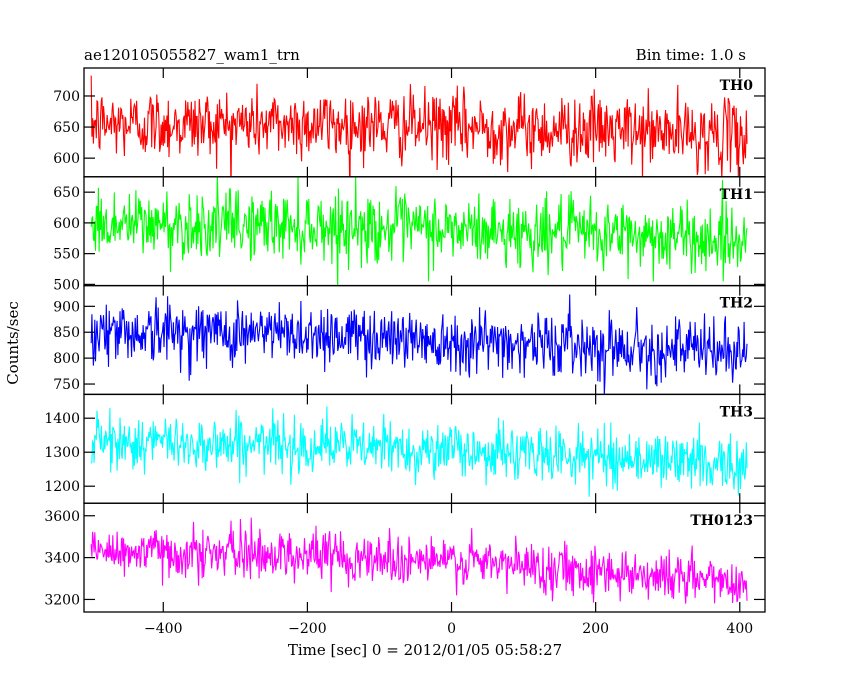  Describe the element at coordinates (66, 285) in the screenshot. I see `y-tick-label: 500` at that location.